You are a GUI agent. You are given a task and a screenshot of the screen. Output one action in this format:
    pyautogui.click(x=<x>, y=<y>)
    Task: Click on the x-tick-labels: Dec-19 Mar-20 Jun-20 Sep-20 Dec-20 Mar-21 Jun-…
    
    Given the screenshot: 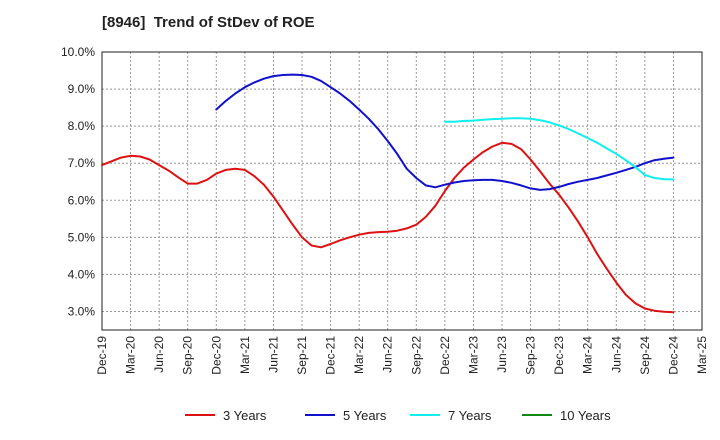 What is the action you would take?
    pyautogui.click(x=402, y=355)
    